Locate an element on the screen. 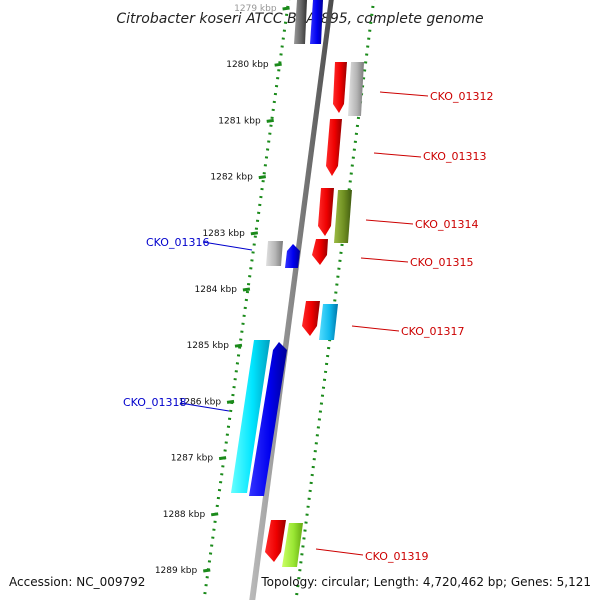  gene-label-cko-01317: CKO_01317 is located at coordinates (432, 331).